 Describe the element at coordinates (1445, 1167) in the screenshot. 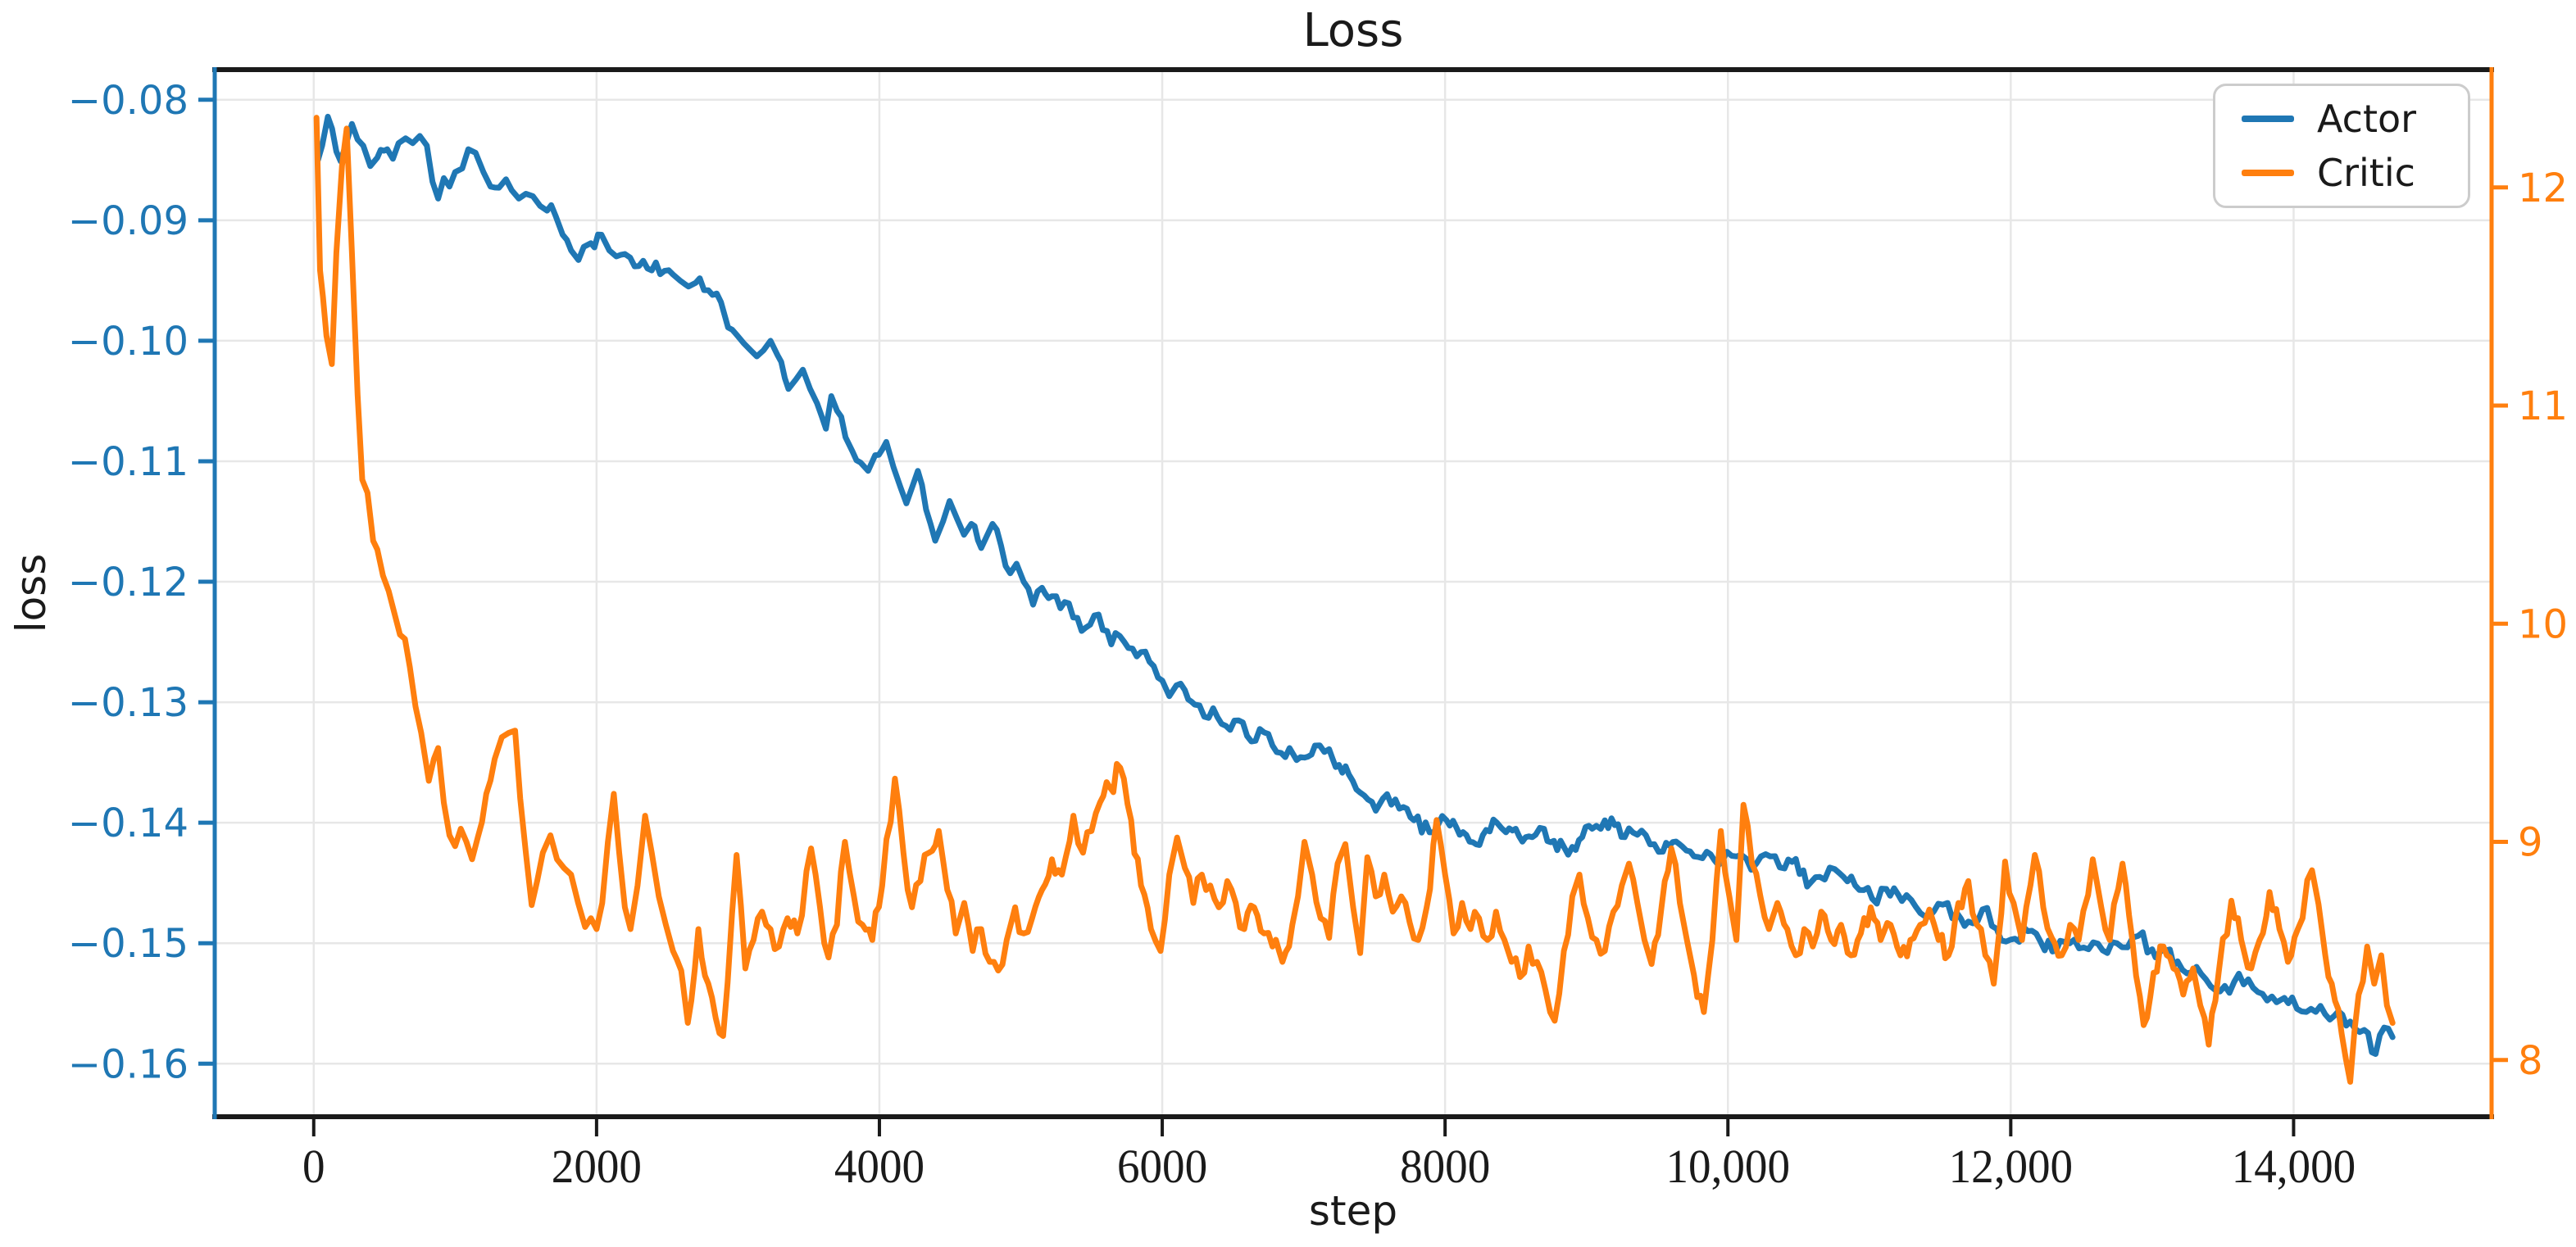

I see `x-tick-label: 8000` at that location.